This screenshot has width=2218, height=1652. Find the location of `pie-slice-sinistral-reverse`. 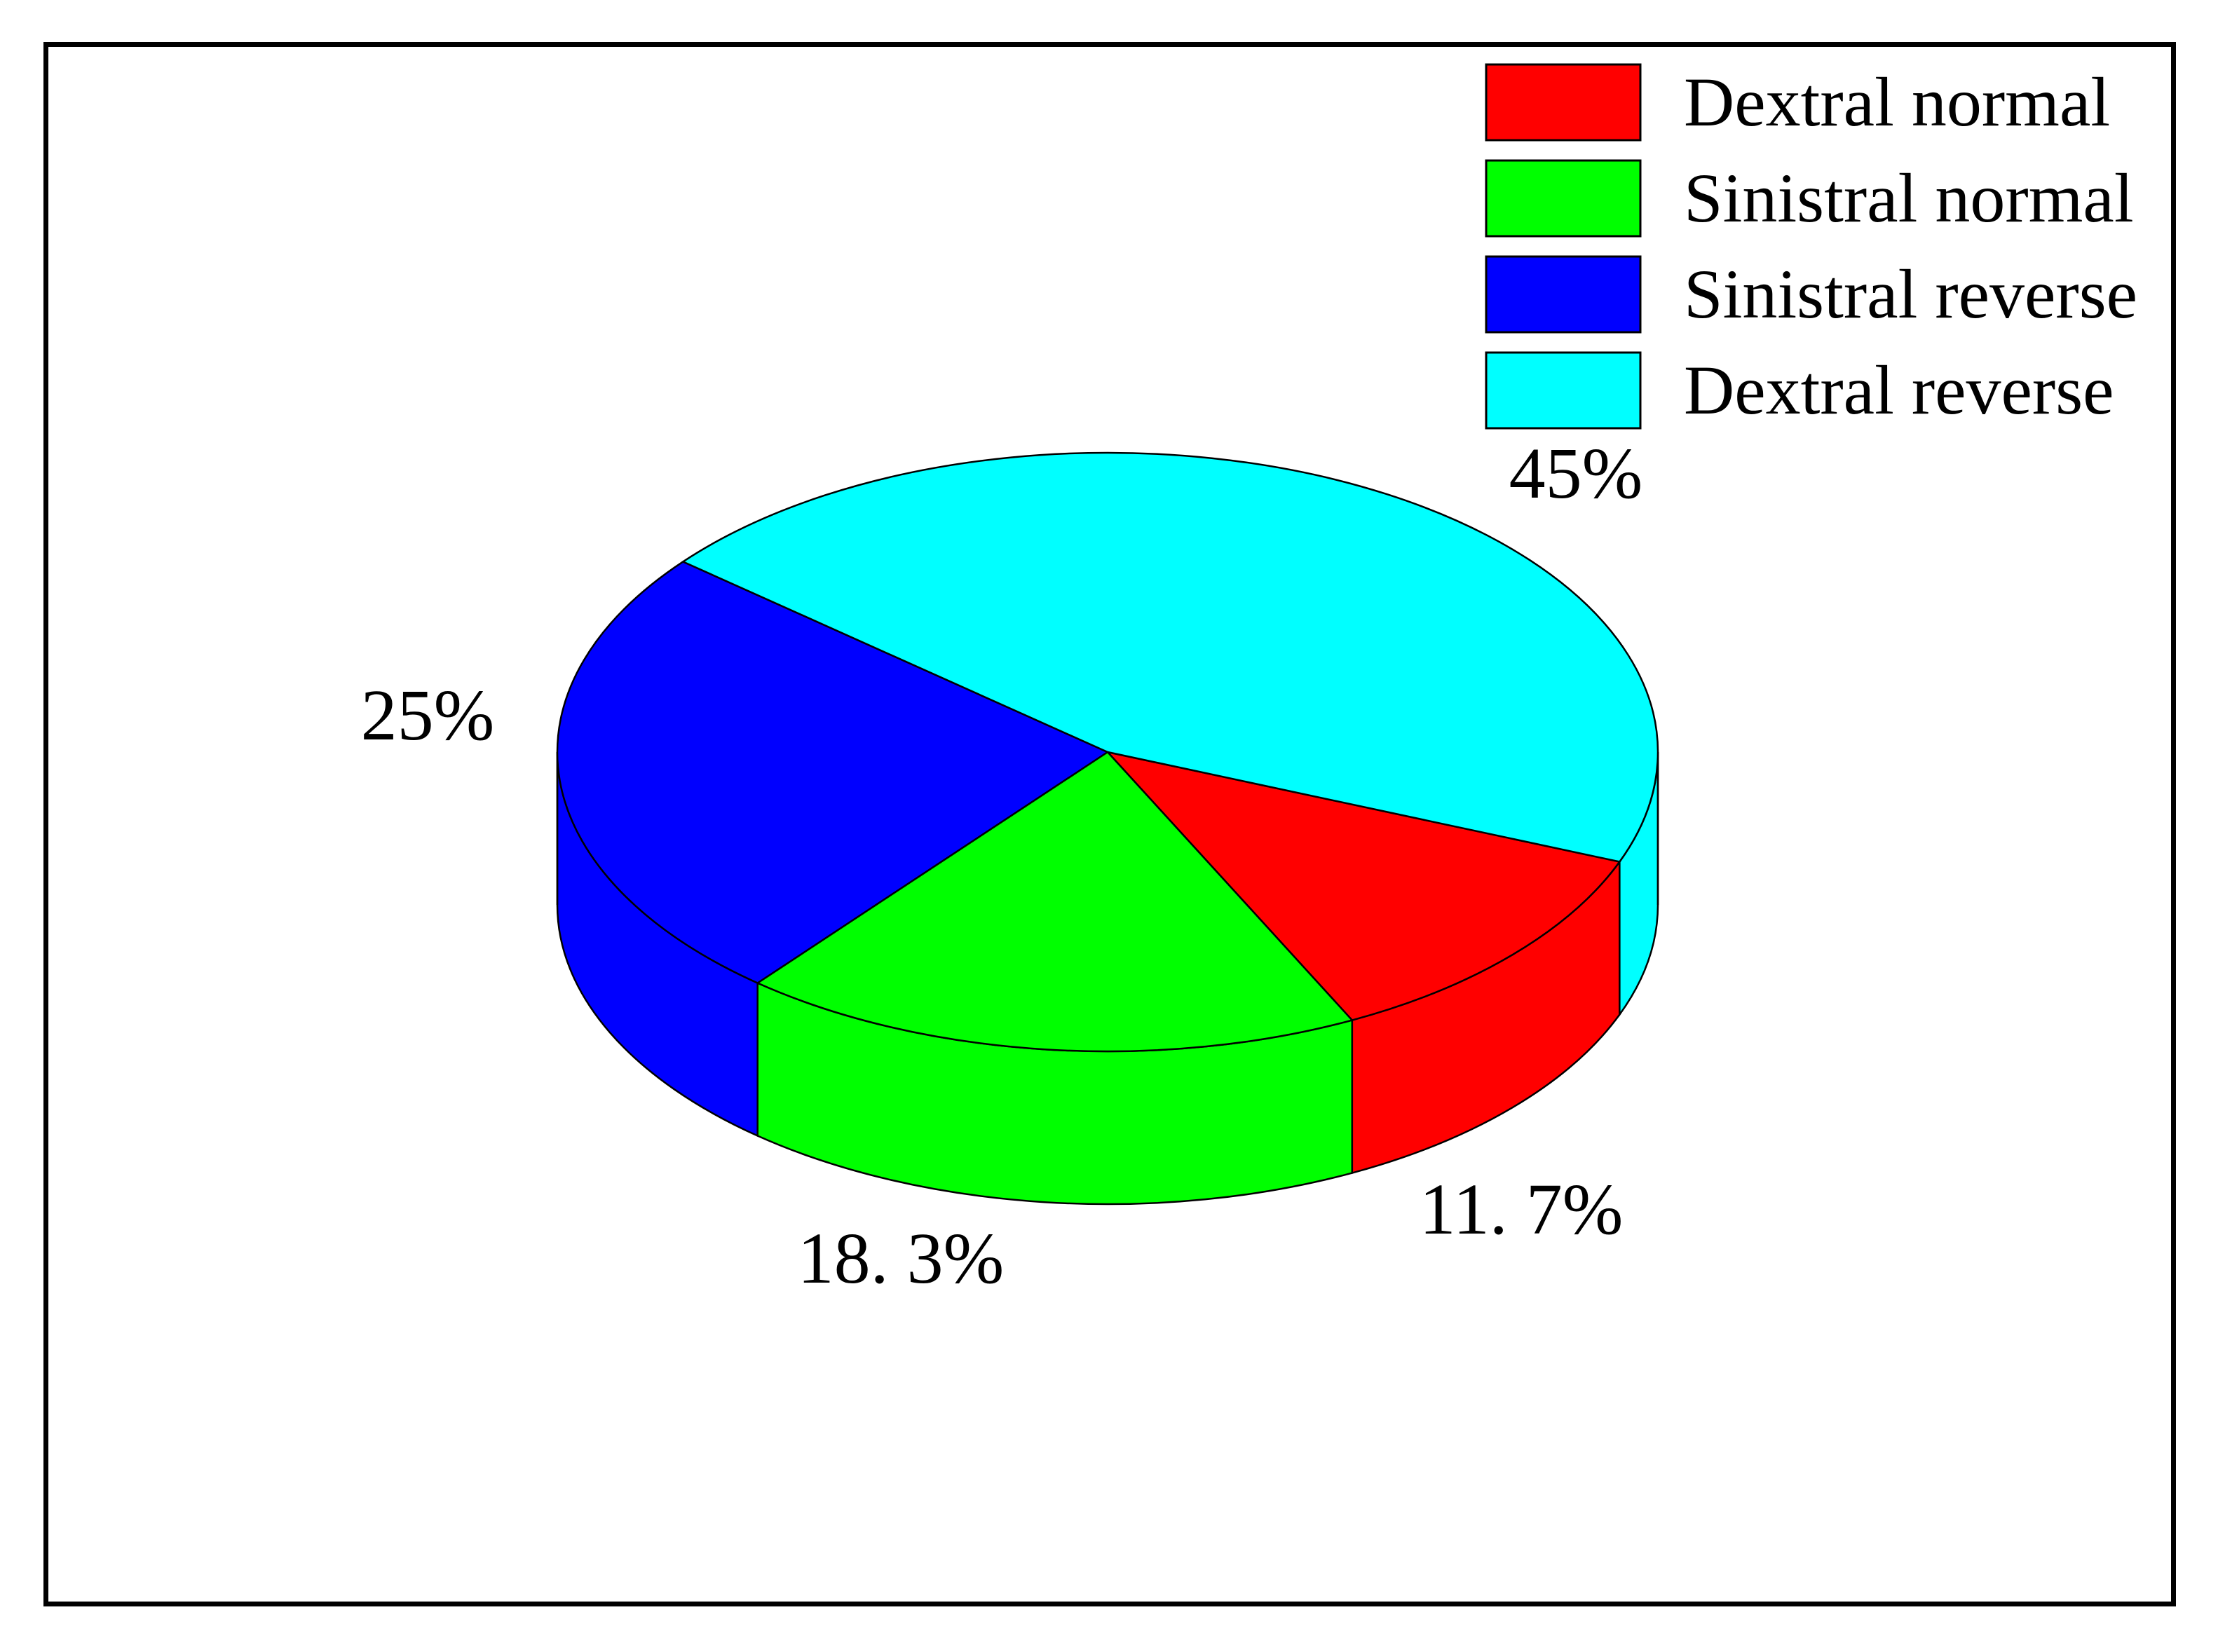

pie-slice-sinistral-reverse is located at coordinates (833, 772).